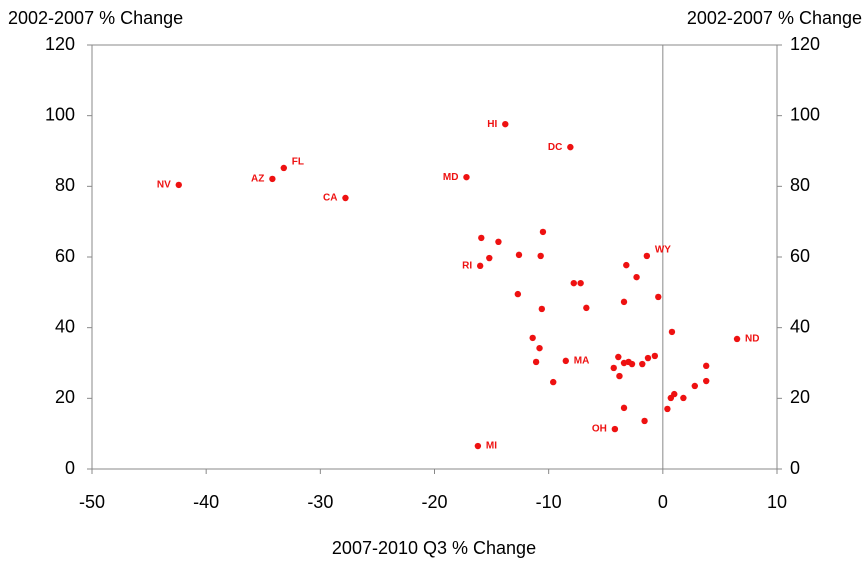  I want to click on y-tick-label: 120, so click(60, 44).